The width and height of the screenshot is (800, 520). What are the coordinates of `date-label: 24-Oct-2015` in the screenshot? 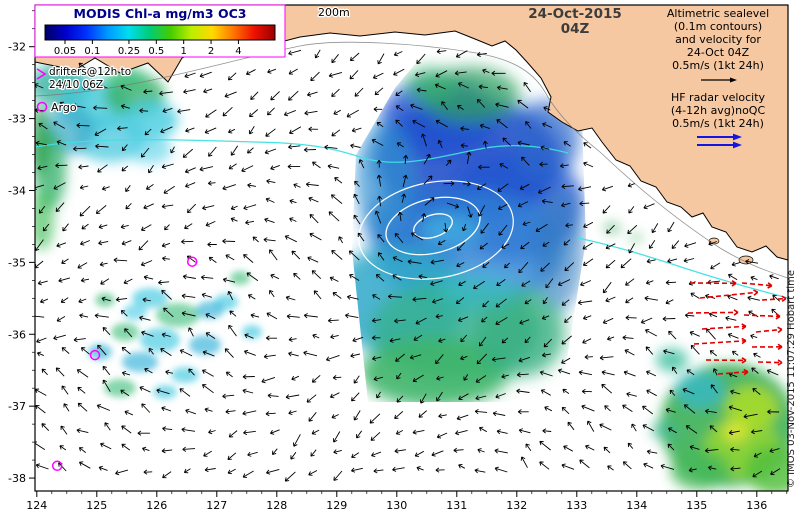 It's located at (575, 14).